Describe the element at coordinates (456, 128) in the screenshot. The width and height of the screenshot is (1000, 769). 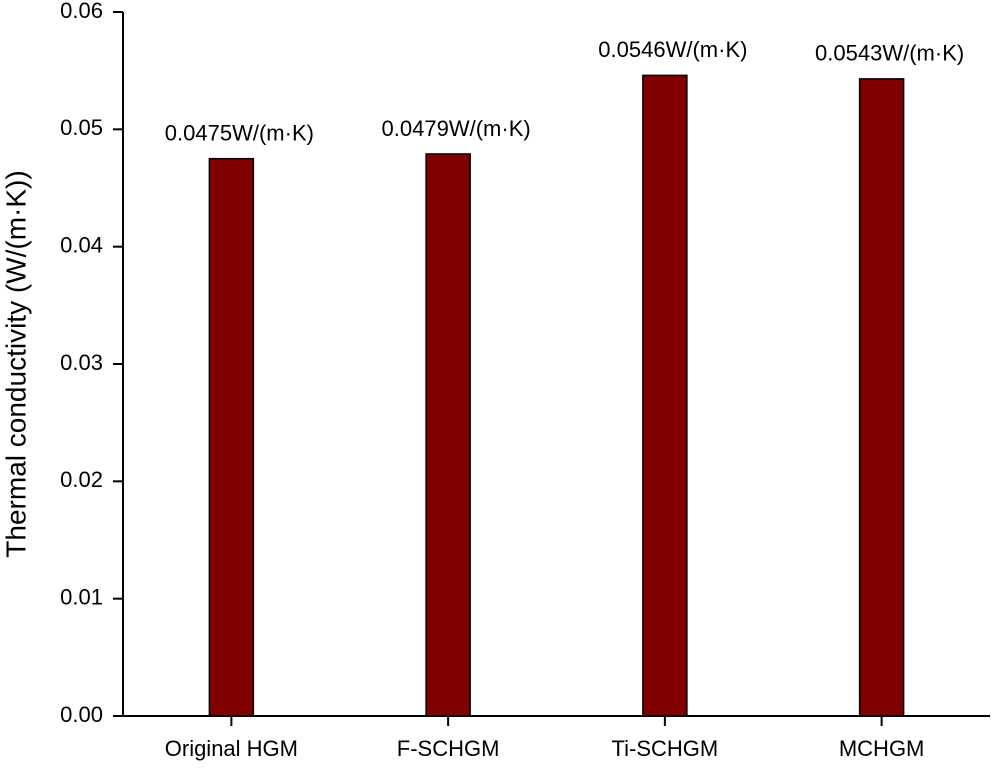
I see `value-label: 0.0479W/(m·K)` at that location.